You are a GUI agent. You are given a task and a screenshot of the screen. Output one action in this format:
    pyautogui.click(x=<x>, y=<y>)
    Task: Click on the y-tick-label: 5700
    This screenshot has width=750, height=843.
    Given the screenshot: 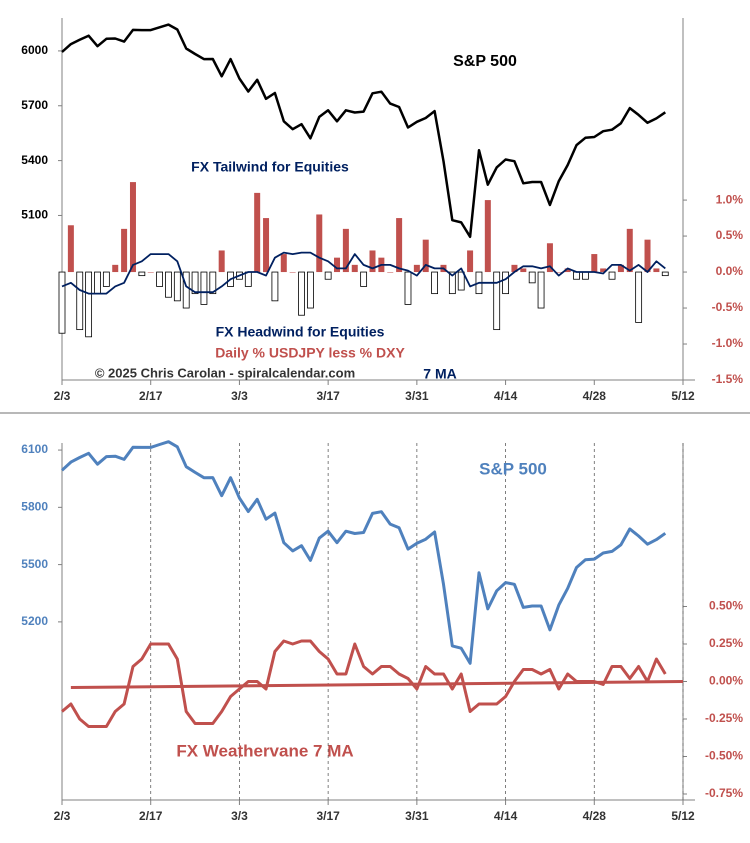 What is the action you would take?
    pyautogui.click(x=34, y=105)
    